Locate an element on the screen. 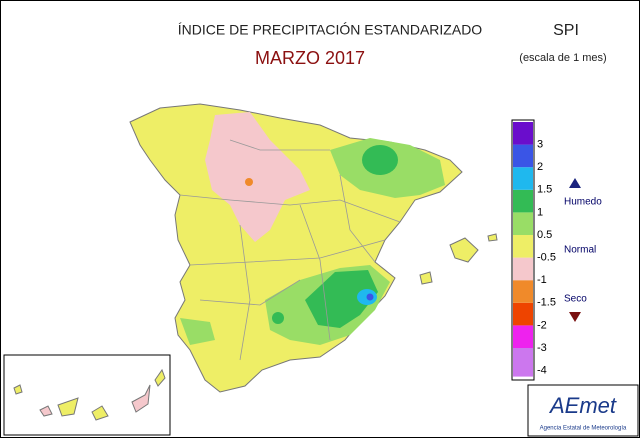 This screenshot has width=640, height=438. logo: AEmet Agencia Estatal de Meteorología is located at coordinates (583, 410).